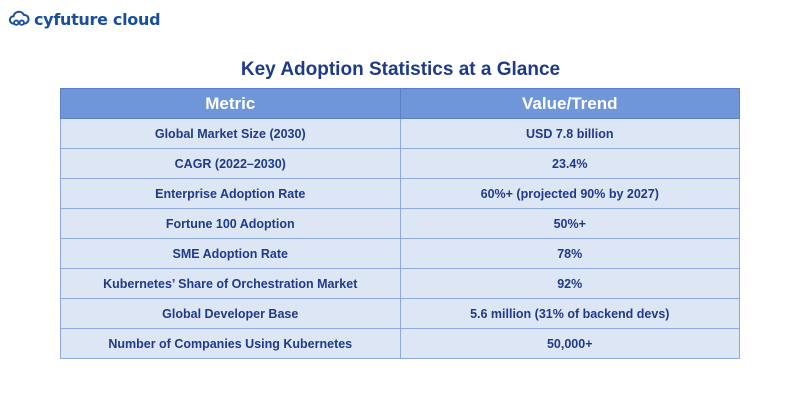  What do you see at coordinates (230, 193) in the screenshot?
I see `metric-cell: Enterprise Adoption Rate` at bounding box center [230, 193].